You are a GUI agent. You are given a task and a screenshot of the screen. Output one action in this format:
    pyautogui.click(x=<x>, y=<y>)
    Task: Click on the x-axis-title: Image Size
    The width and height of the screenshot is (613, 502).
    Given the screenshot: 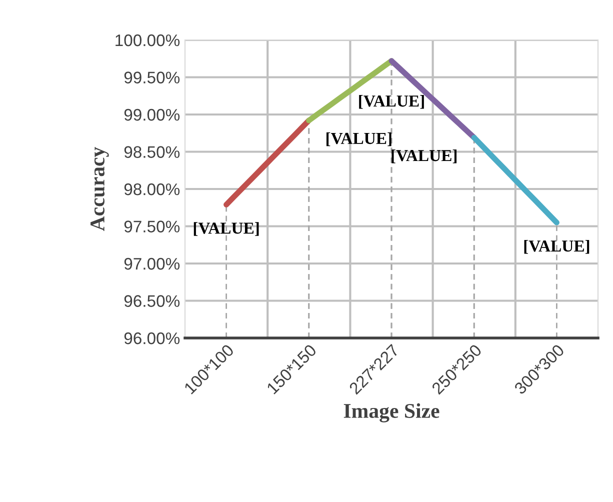 What is the action you would take?
    pyautogui.click(x=392, y=412)
    